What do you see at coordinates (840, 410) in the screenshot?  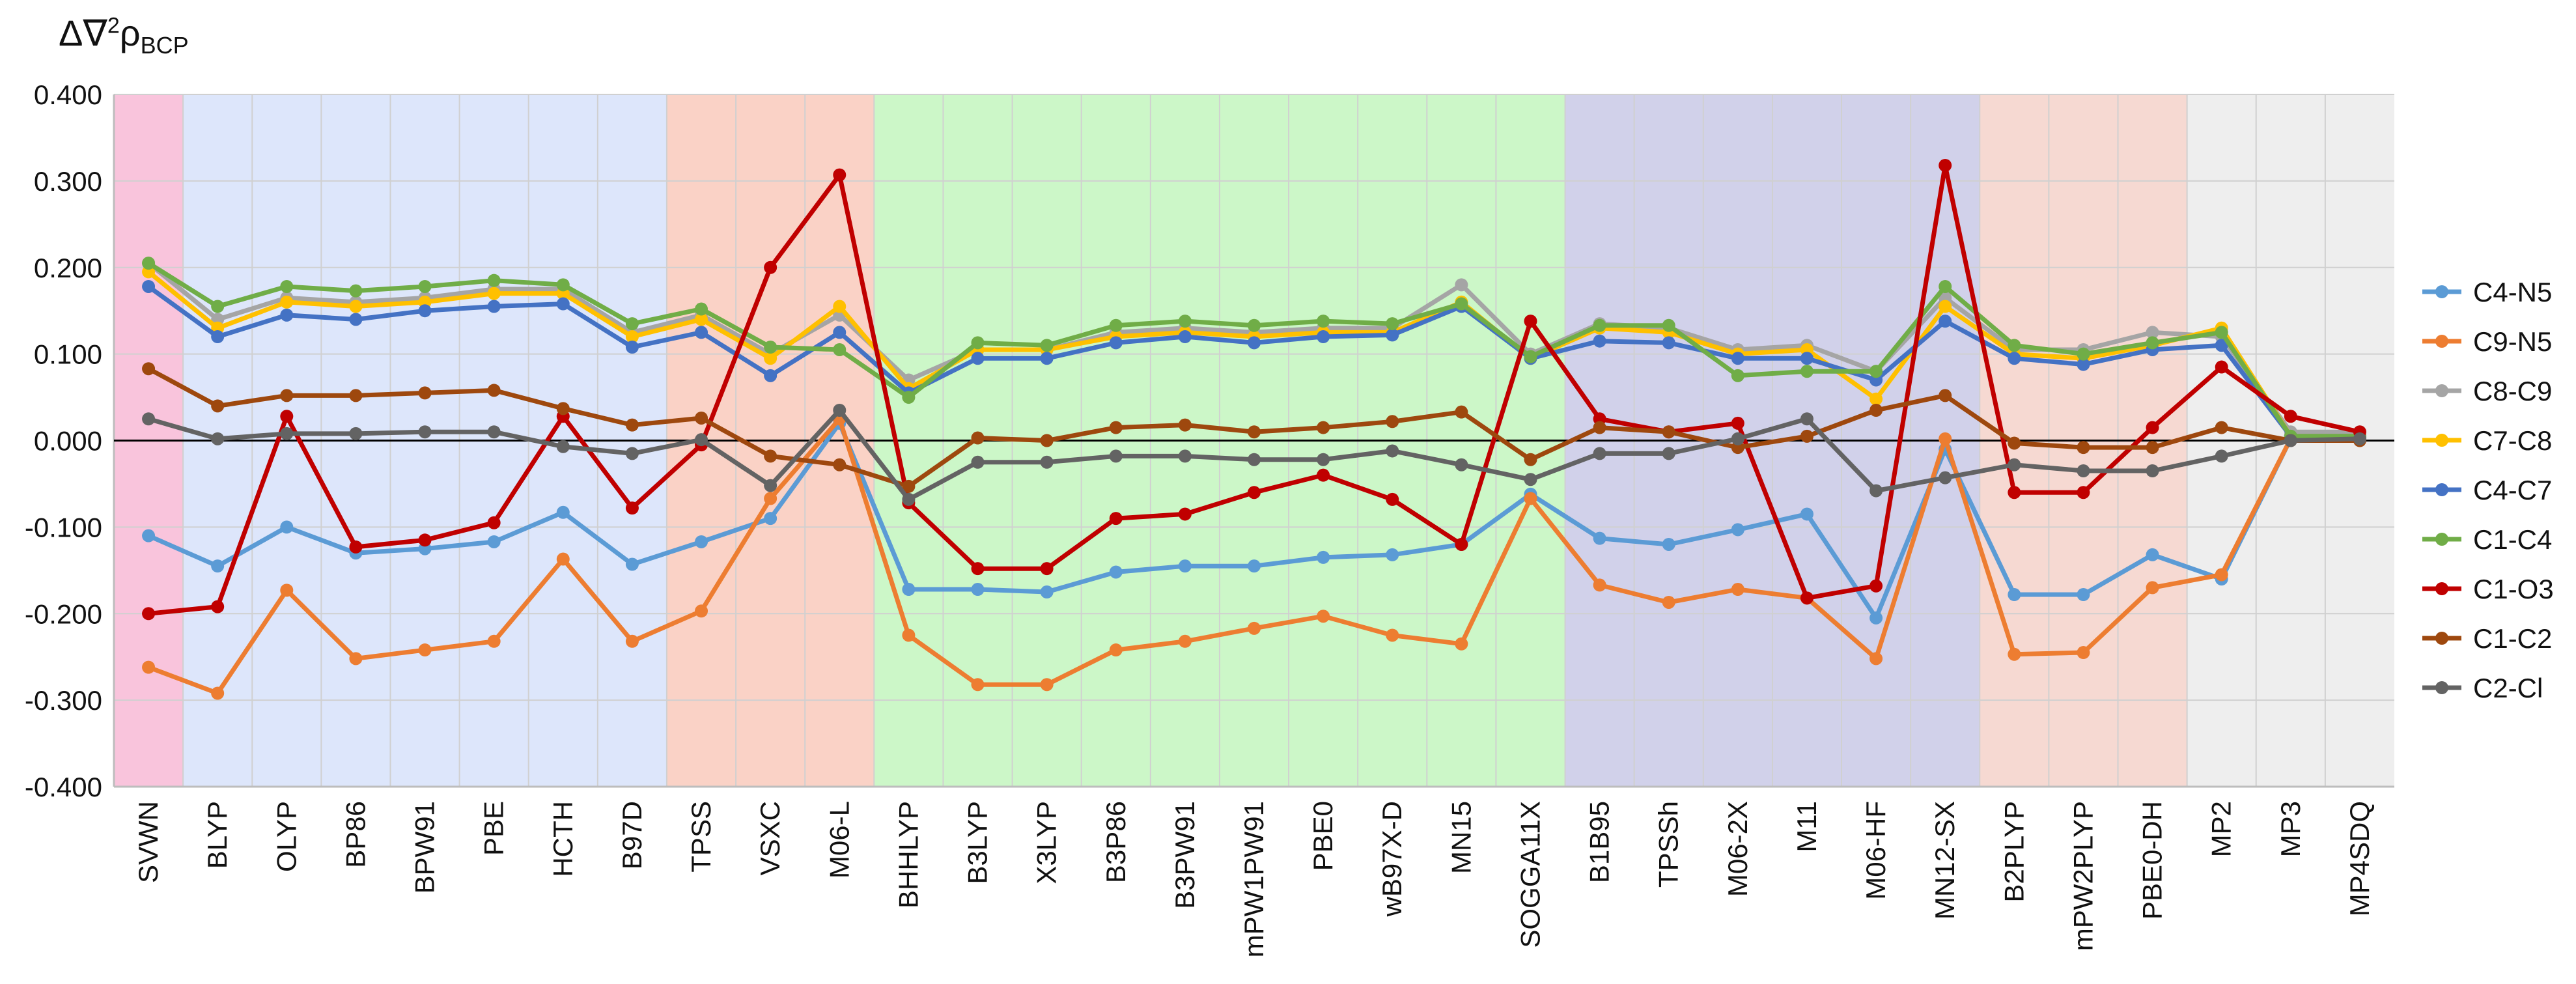 I see `data-point-C2-Cl-M06-L` at bounding box center [840, 410].